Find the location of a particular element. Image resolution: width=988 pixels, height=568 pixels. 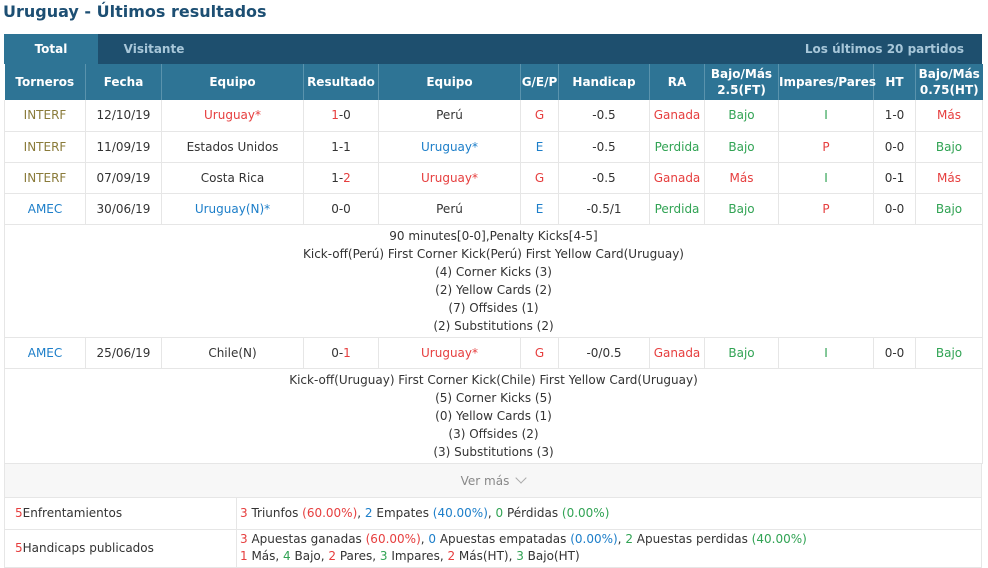

home-team-cell: Estados Unidos is located at coordinates (232, 147).